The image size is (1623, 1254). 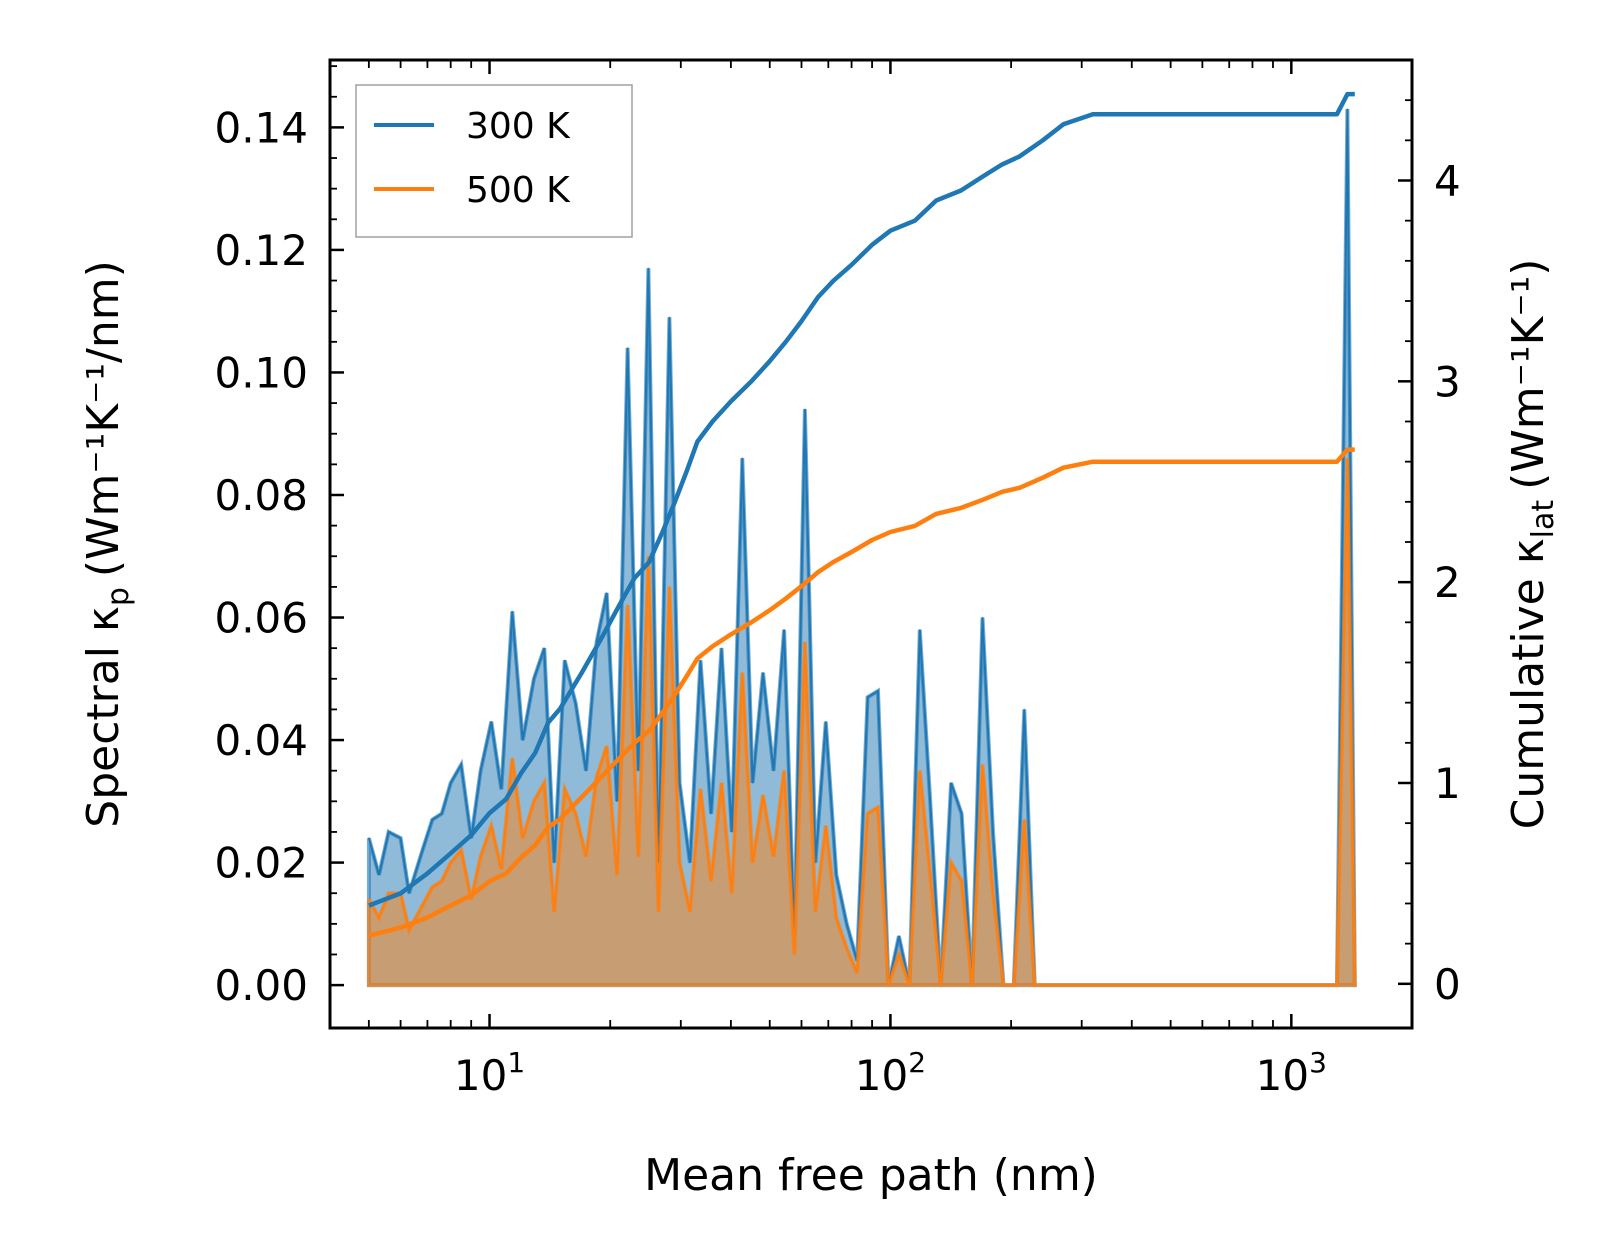 I want to click on x-tick-label-0: 10¹, so click(x=489, y=1073).